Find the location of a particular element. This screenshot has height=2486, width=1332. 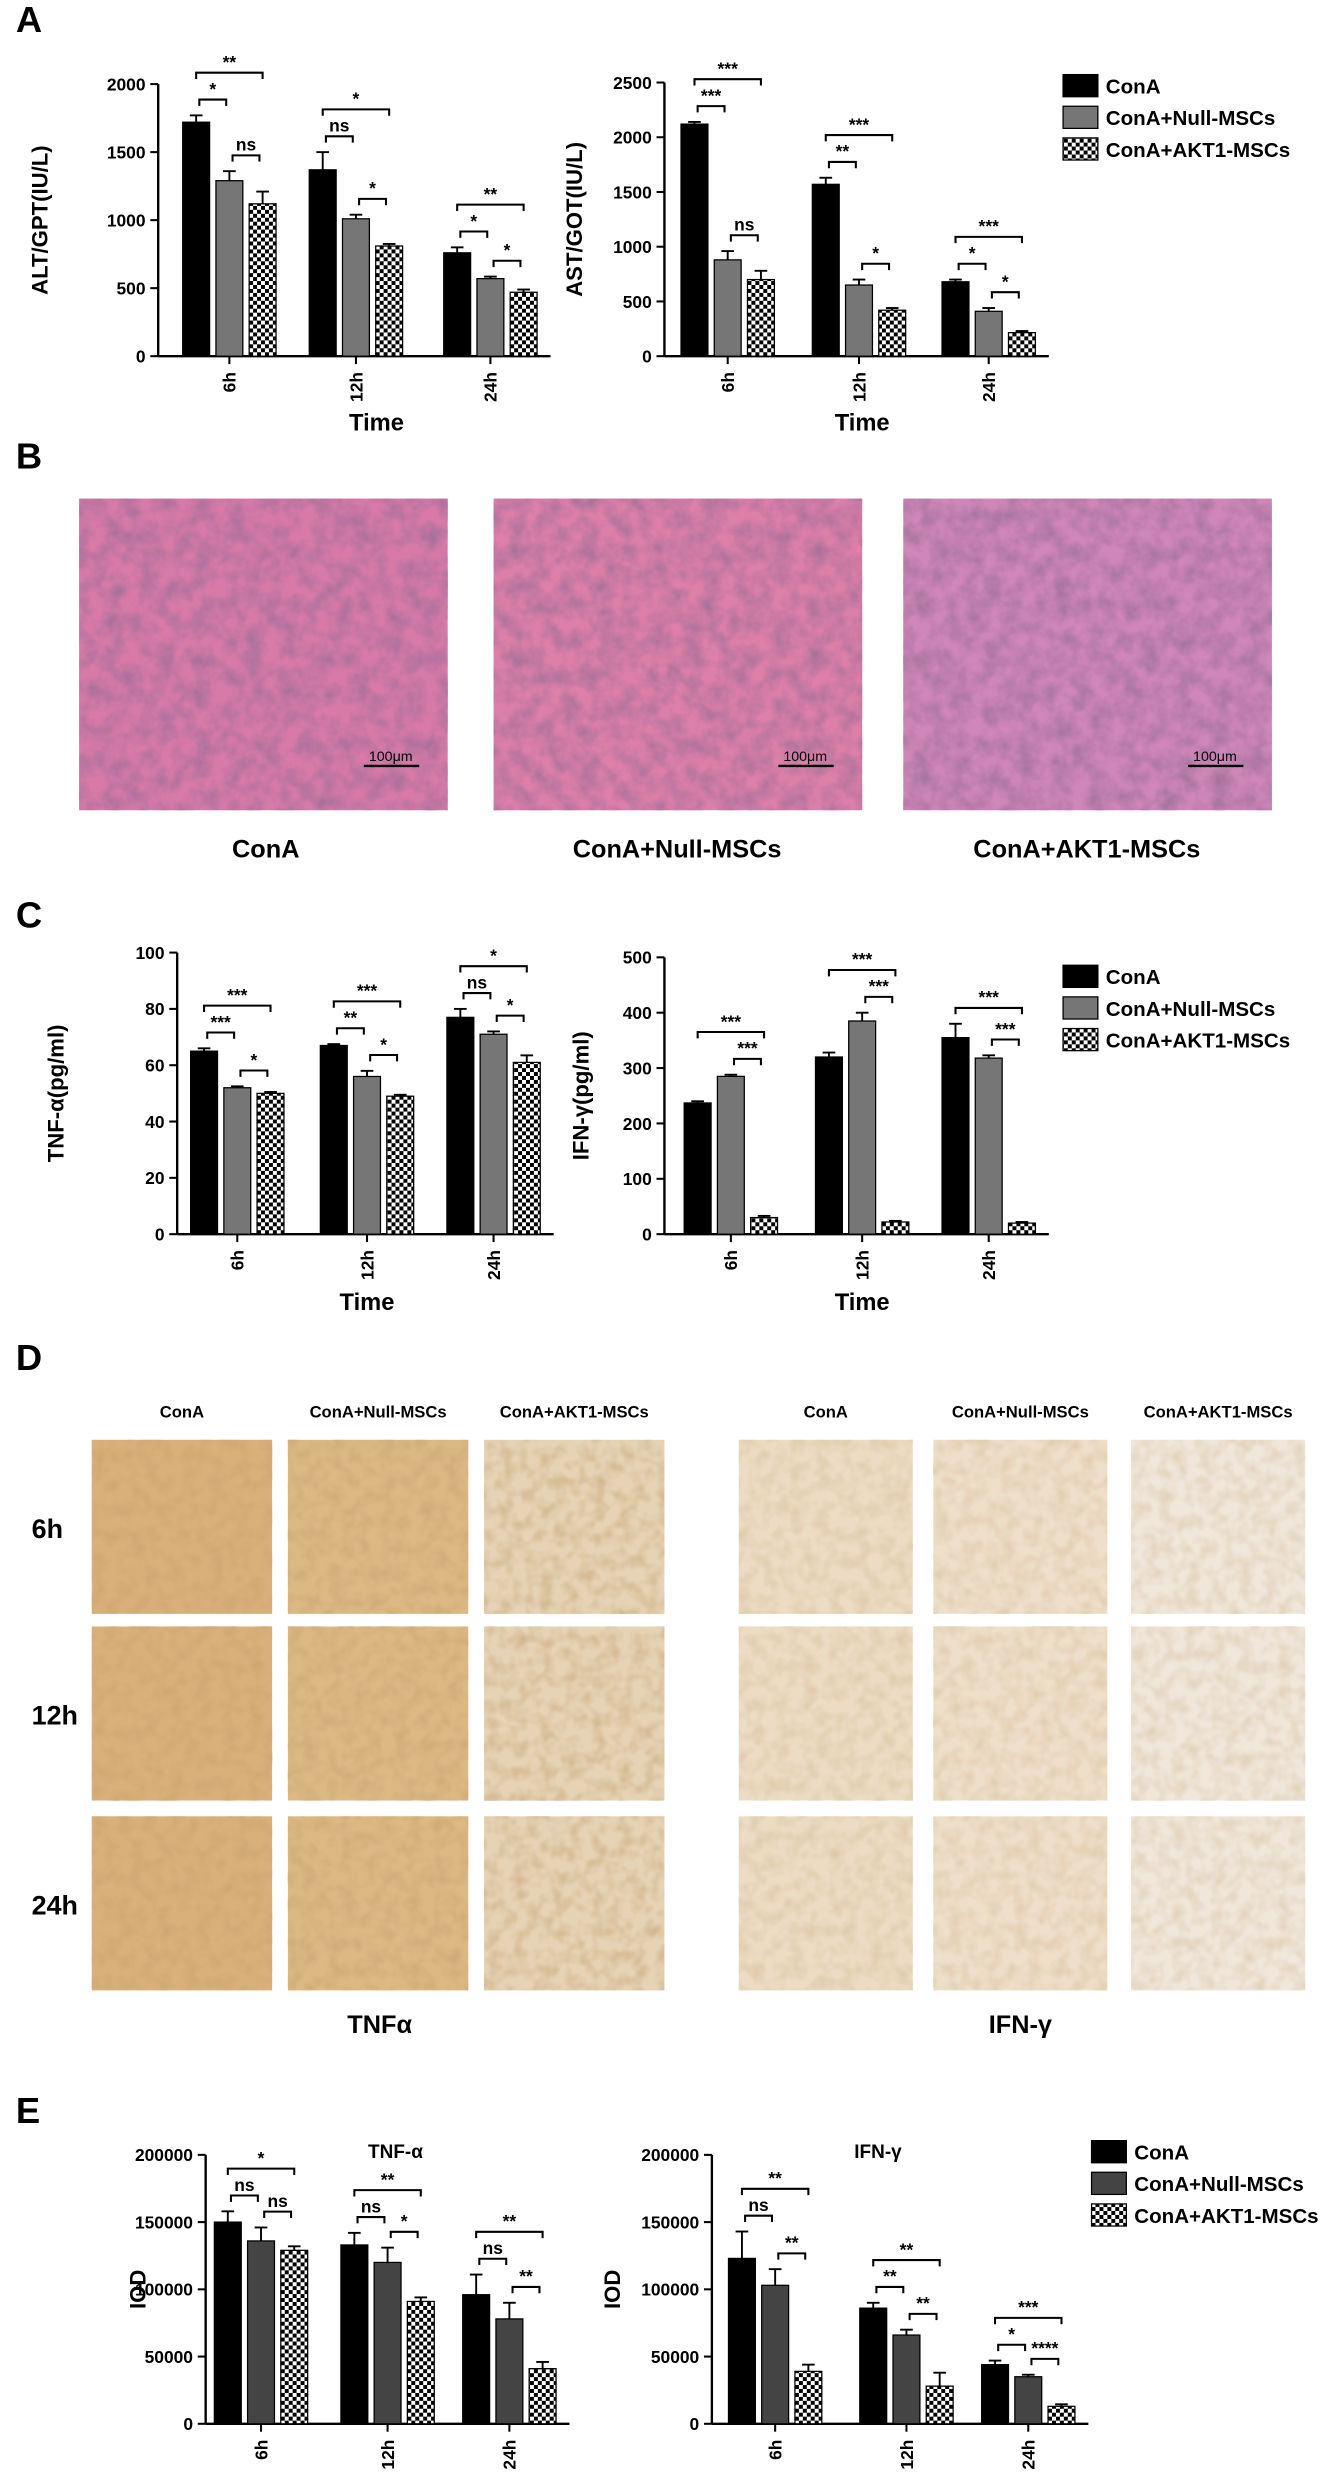

significance-label: **** is located at coordinates (1044, 2348).